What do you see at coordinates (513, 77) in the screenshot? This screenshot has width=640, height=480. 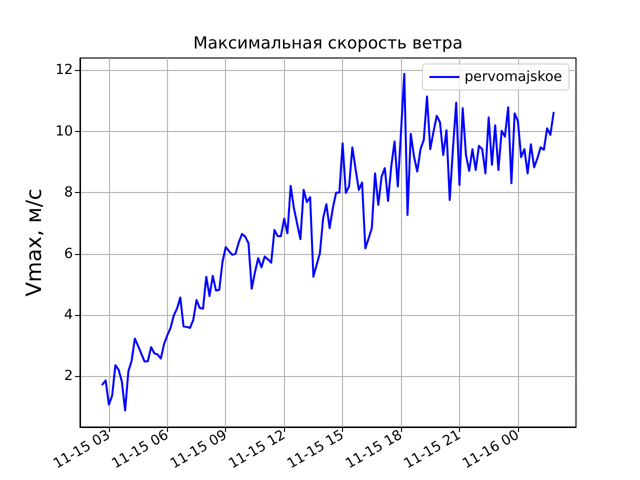 I see `legend-label: pervomajskoe` at bounding box center [513, 77].